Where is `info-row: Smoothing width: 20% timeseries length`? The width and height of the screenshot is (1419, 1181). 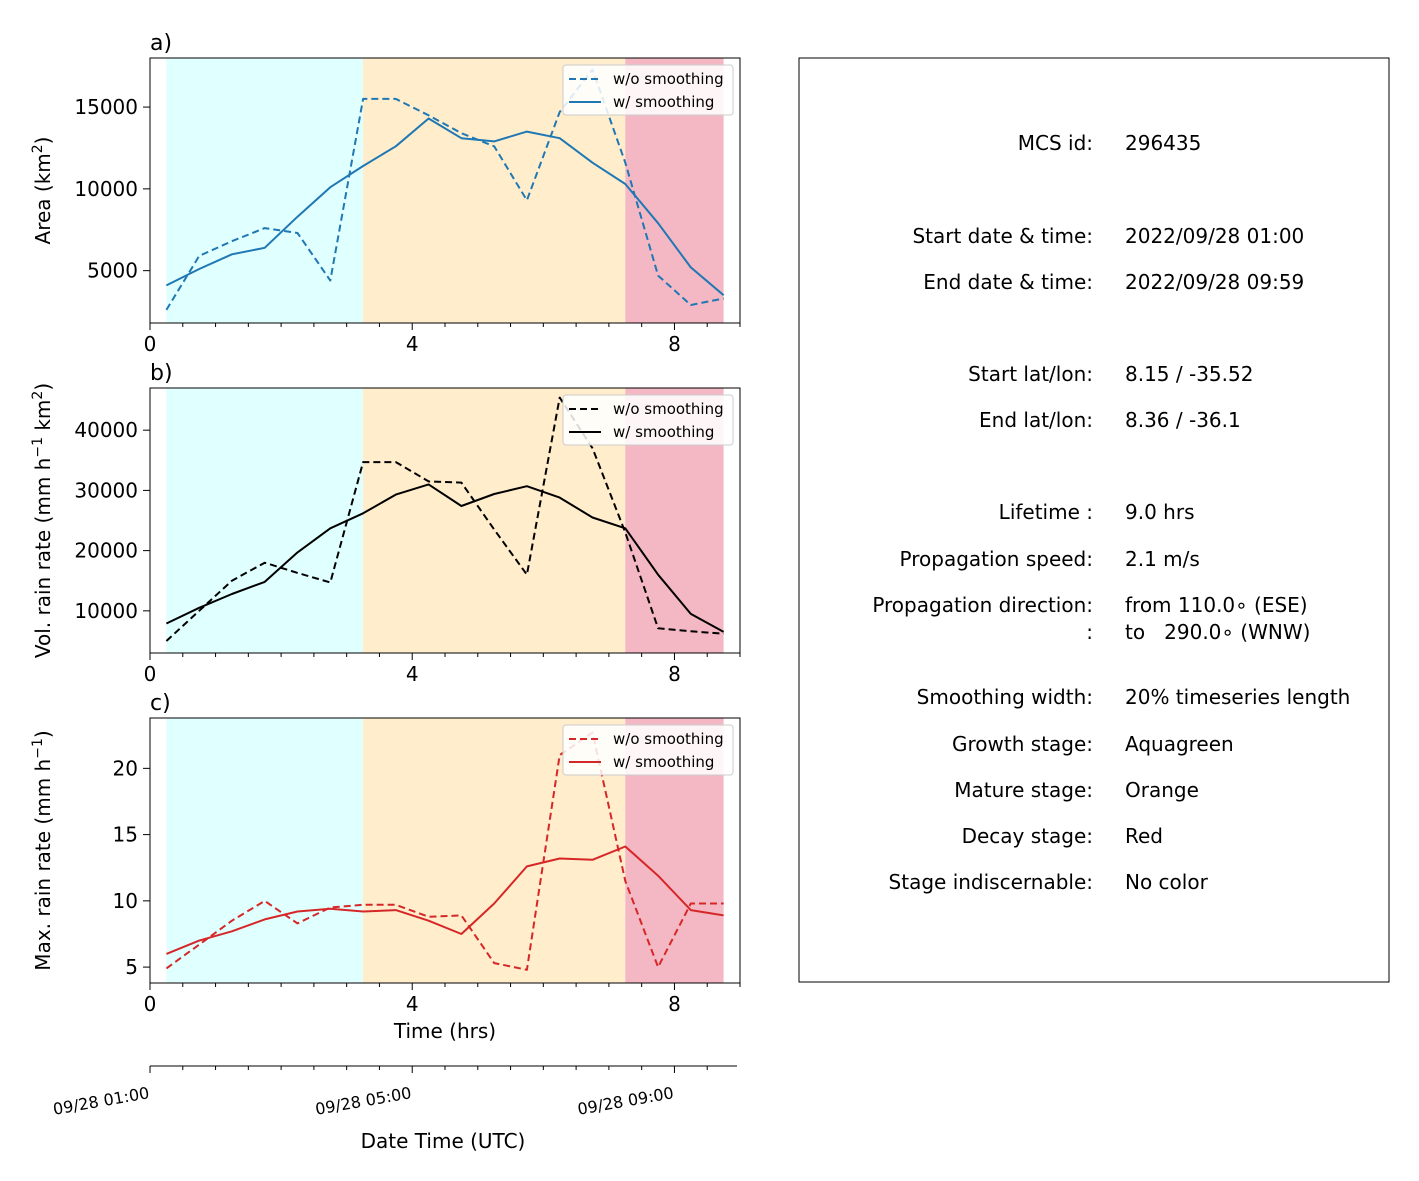
info-row: Smoothing width: 20% timeseries length is located at coordinates (1134, 697).